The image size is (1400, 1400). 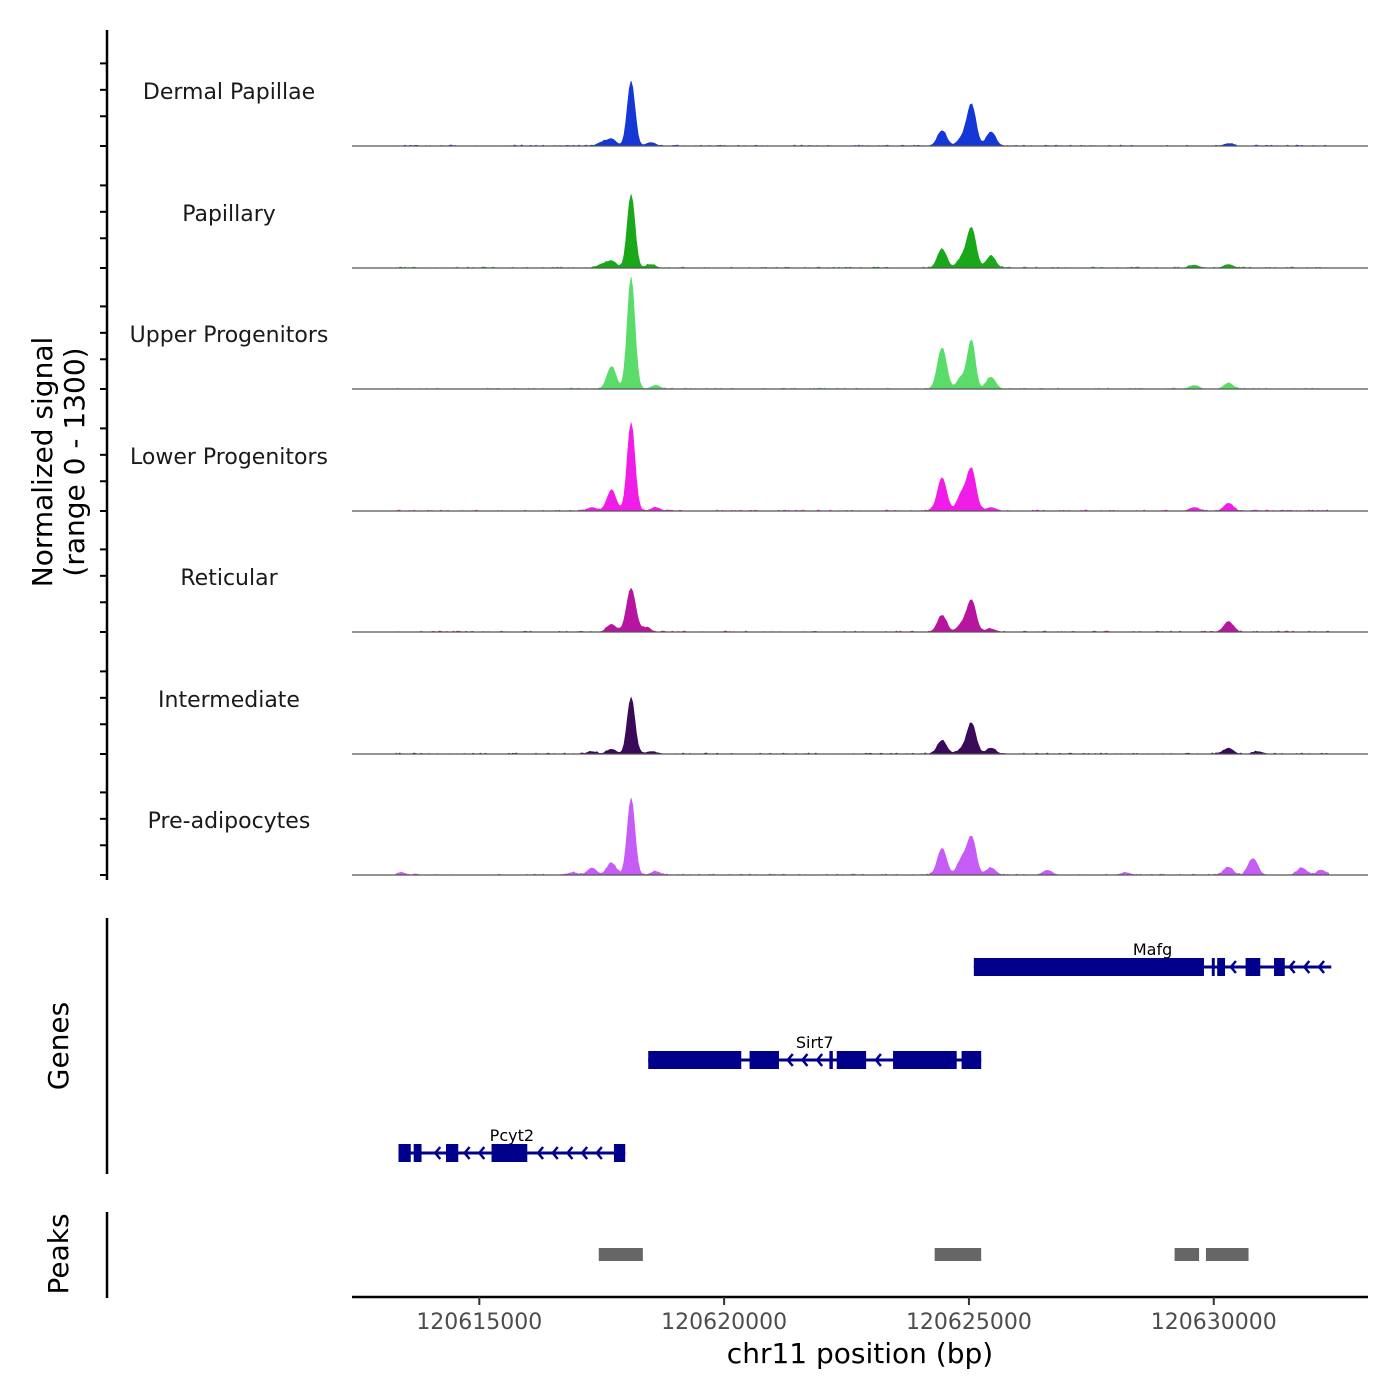 I want to click on track-label: Reticular, so click(x=229, y=578).